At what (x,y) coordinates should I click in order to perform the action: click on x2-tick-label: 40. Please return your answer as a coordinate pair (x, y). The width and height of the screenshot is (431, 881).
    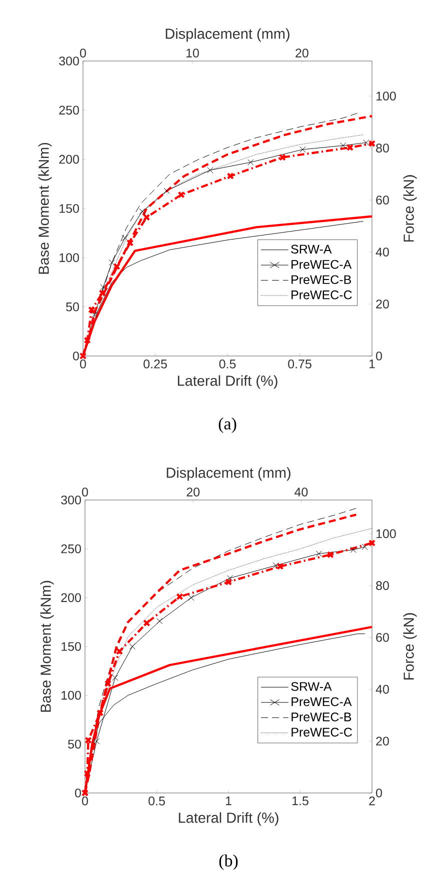
    Looking at the image, I should click on (301, 492).